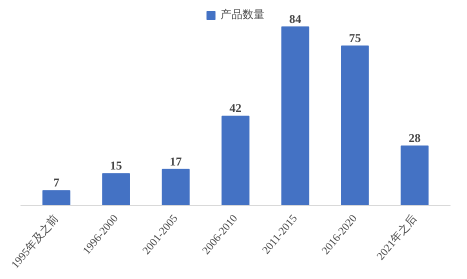 Image resolution: width=467 pixels, height=279 pixels. Describe the element at coordinates (56, 183) in the screenshot. I see `data-label: 7` at that location.